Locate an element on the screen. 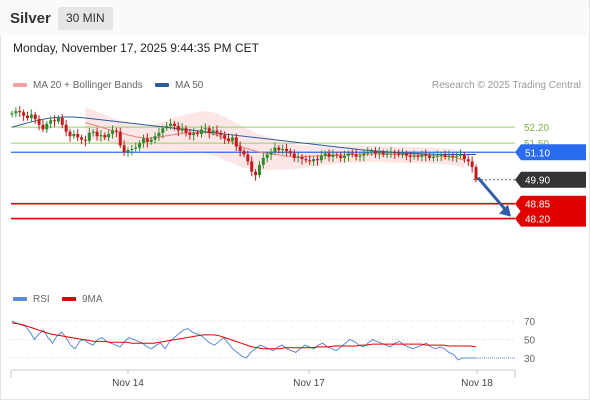  legend-ma50: MA 50 is located at coordinates (179, 85).